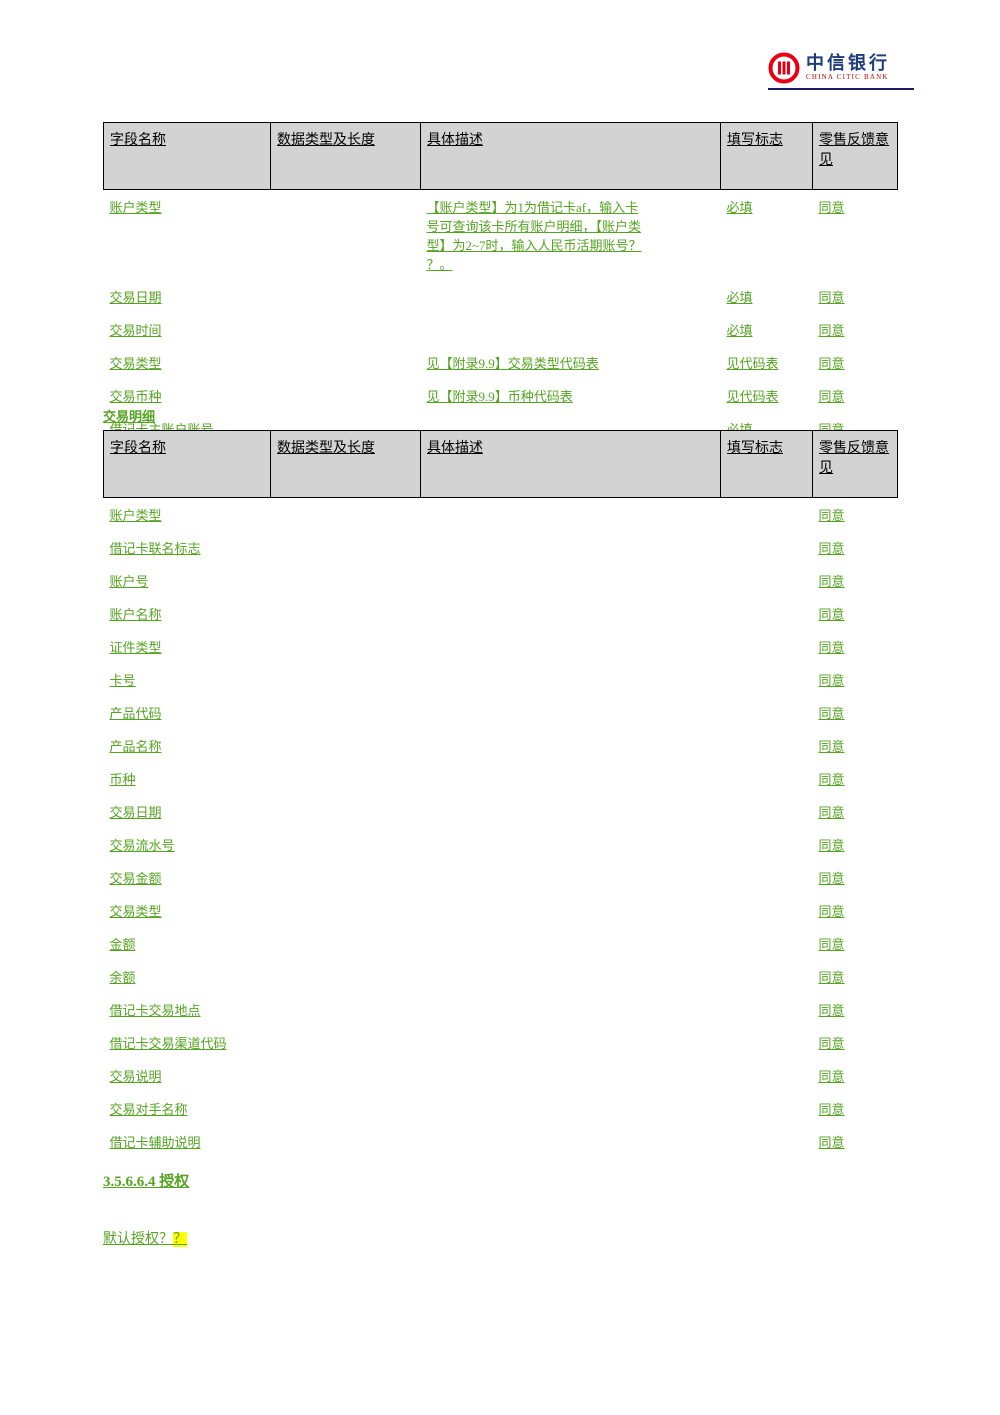 The image size is (1000, 1415). What do you see at coordinates (129, 416) in the screenshot?
I see `section-label: 交易明细` at bounding box center [129, 416].